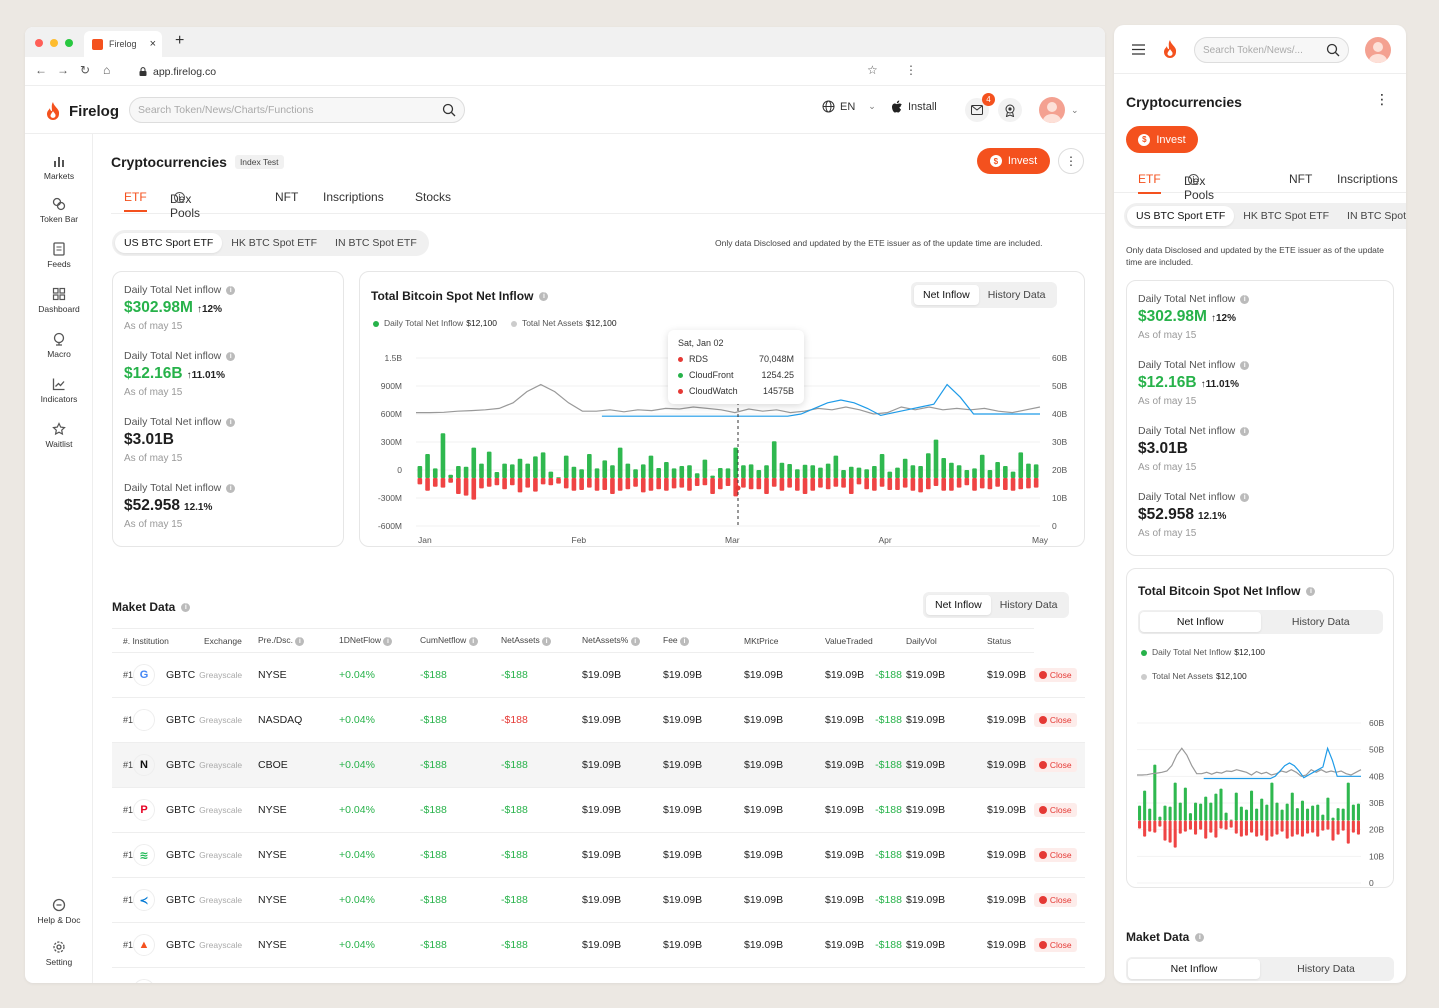 This screenshot has width=1439, height=1008. Describe the element at coordinates (59, 953) in the screenshot. I see `setting-button: Setting` at that location.